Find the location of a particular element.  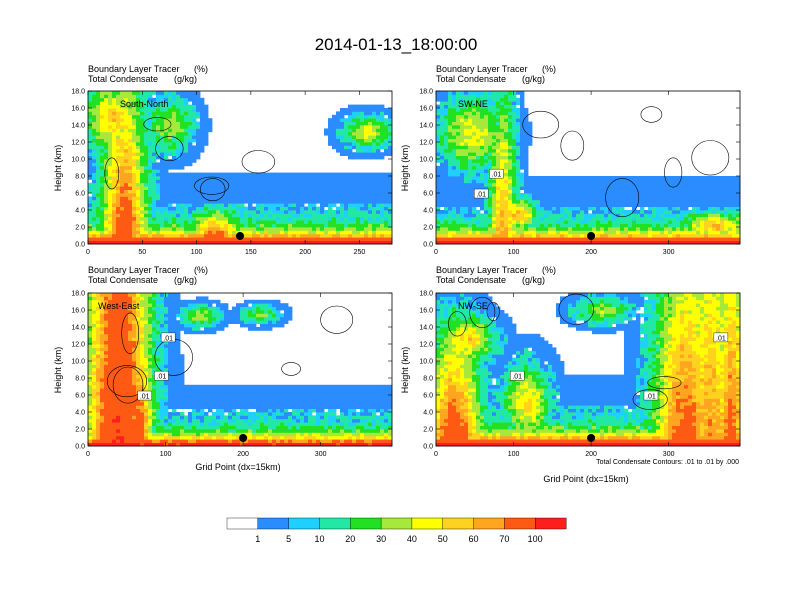

y-tick-label: 18.0 is located at coordinates (426, 92).